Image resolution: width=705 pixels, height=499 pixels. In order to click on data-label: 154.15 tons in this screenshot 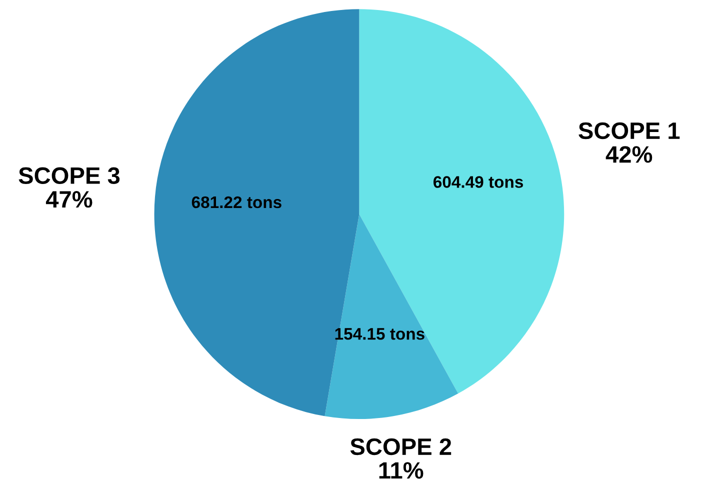, I will do `click(379, 334)`.